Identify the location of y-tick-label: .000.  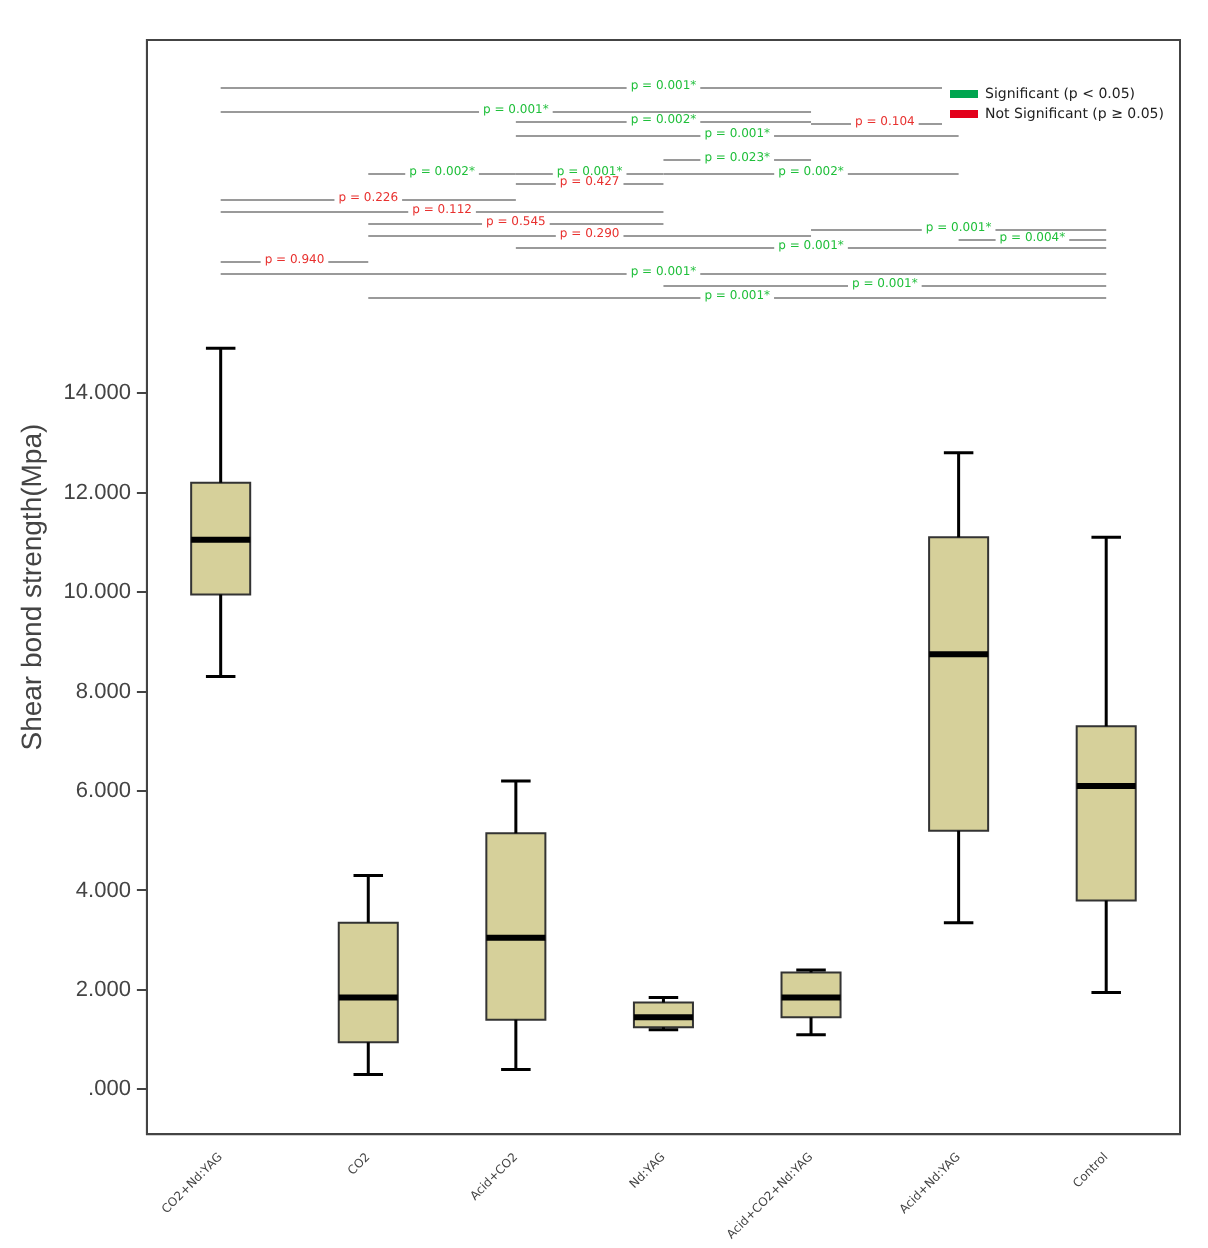
(109, 1089).